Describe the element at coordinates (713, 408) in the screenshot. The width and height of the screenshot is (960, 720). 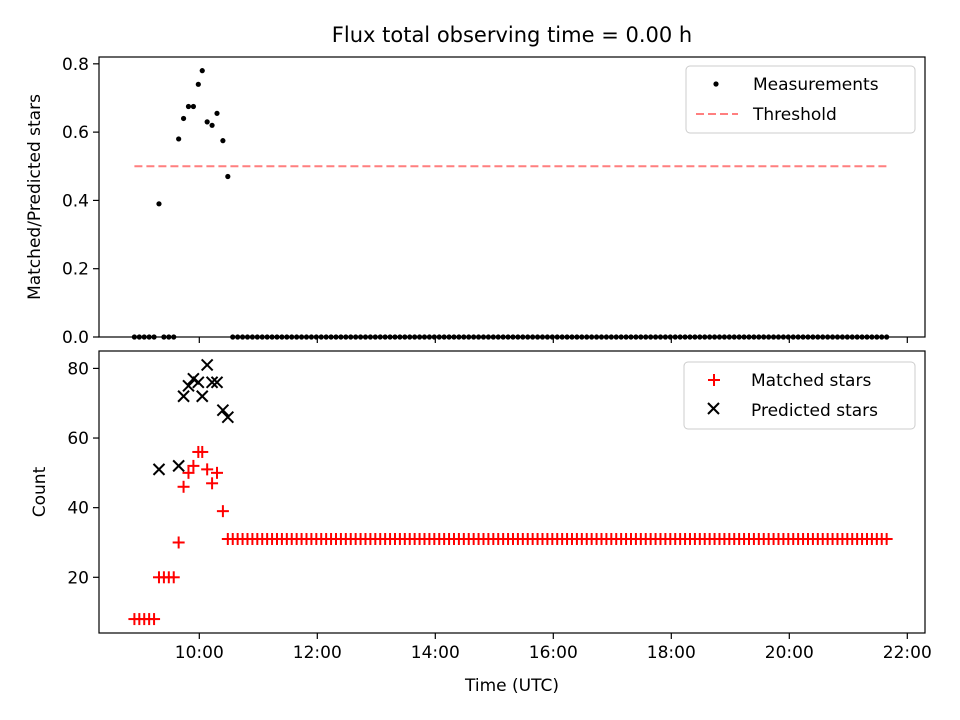
I see `legend-predicted-stars-marker` at that location.